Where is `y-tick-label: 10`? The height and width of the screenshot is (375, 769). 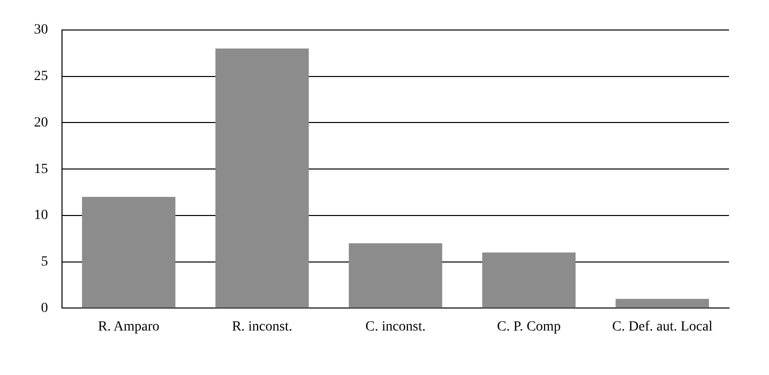 y-tick-label: 10 is located at coordinates (41, 216).